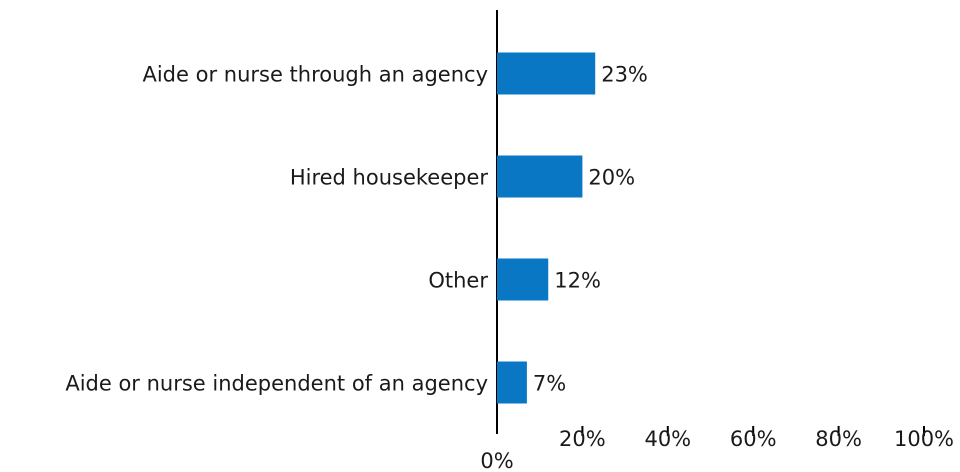 The height and width of the screenshot is (472, 960). Describe the element at coordinates (549, 384) in the screenshot. I see `value-label: 7%` at that location.